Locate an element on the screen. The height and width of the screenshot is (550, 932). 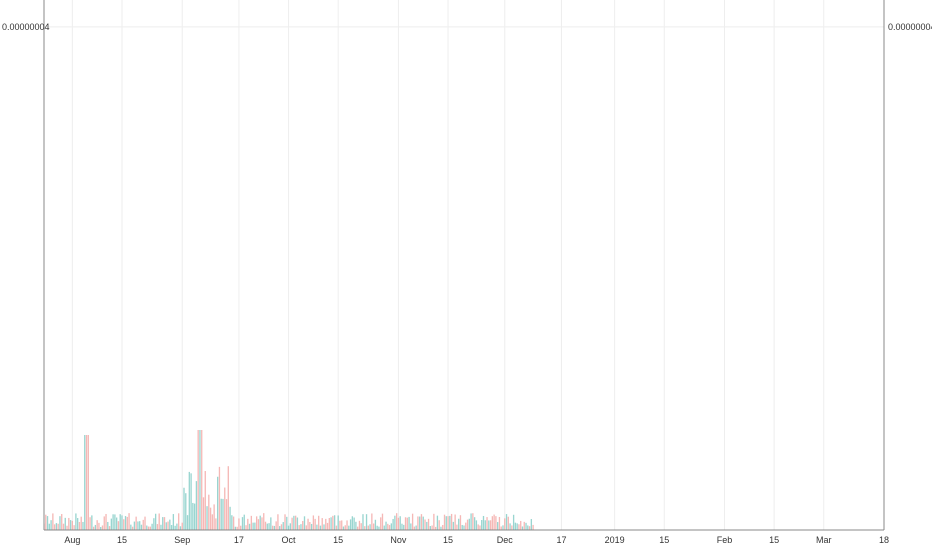
x-tick: Nov is located at coordinates (398, 540).